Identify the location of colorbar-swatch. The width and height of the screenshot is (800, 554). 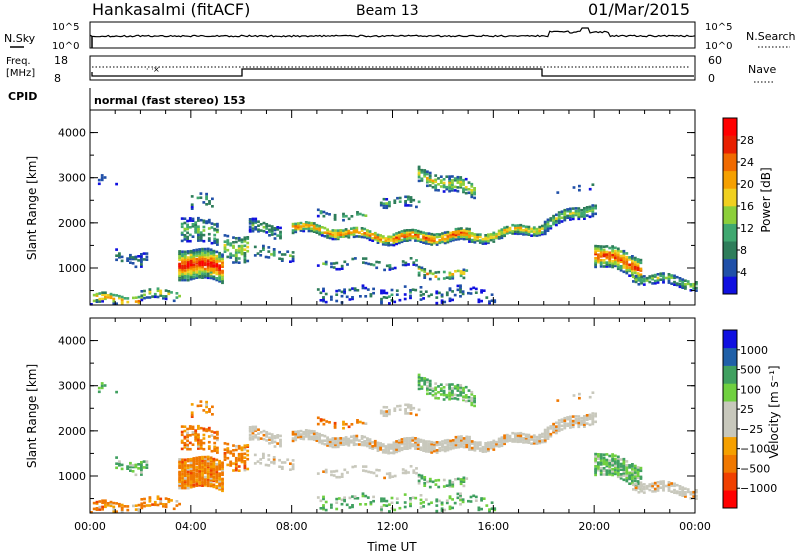
(730, 179).